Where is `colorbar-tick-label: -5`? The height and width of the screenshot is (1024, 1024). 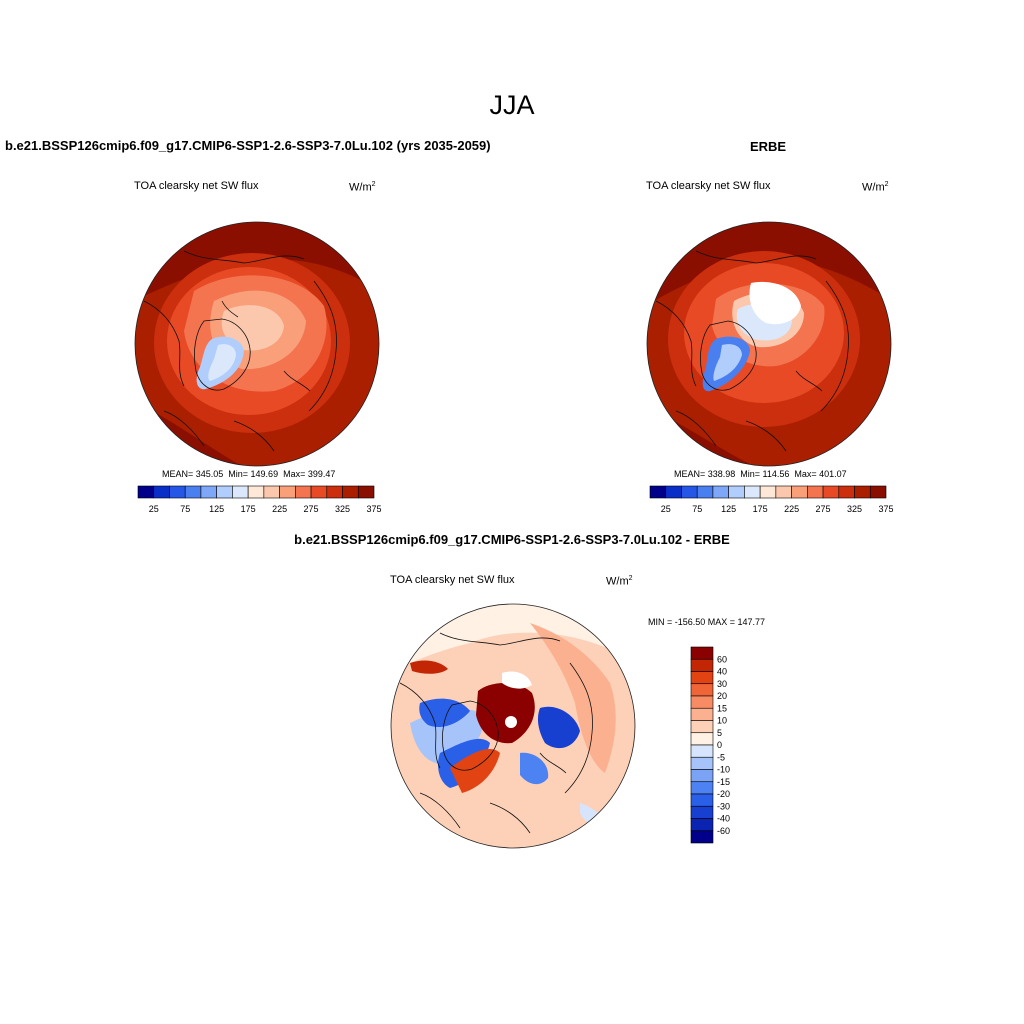
colorbar-tick-label: -5 is located at coordinates (721, 757).